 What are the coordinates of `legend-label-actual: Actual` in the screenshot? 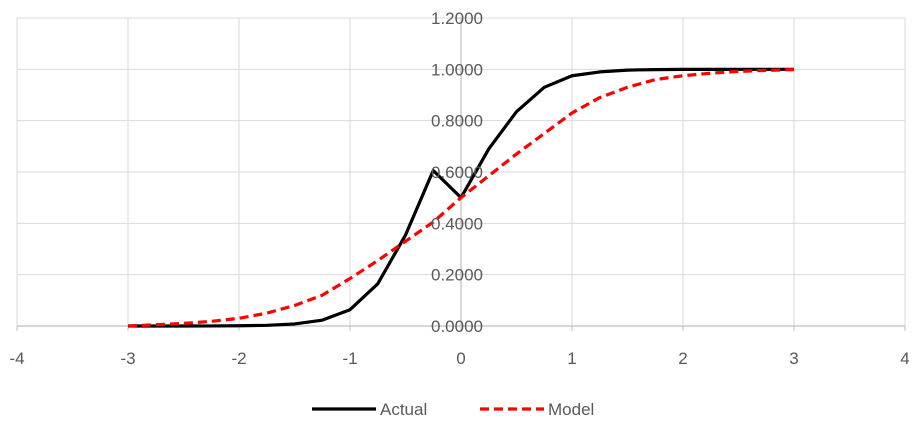 It's located at (403, 409).